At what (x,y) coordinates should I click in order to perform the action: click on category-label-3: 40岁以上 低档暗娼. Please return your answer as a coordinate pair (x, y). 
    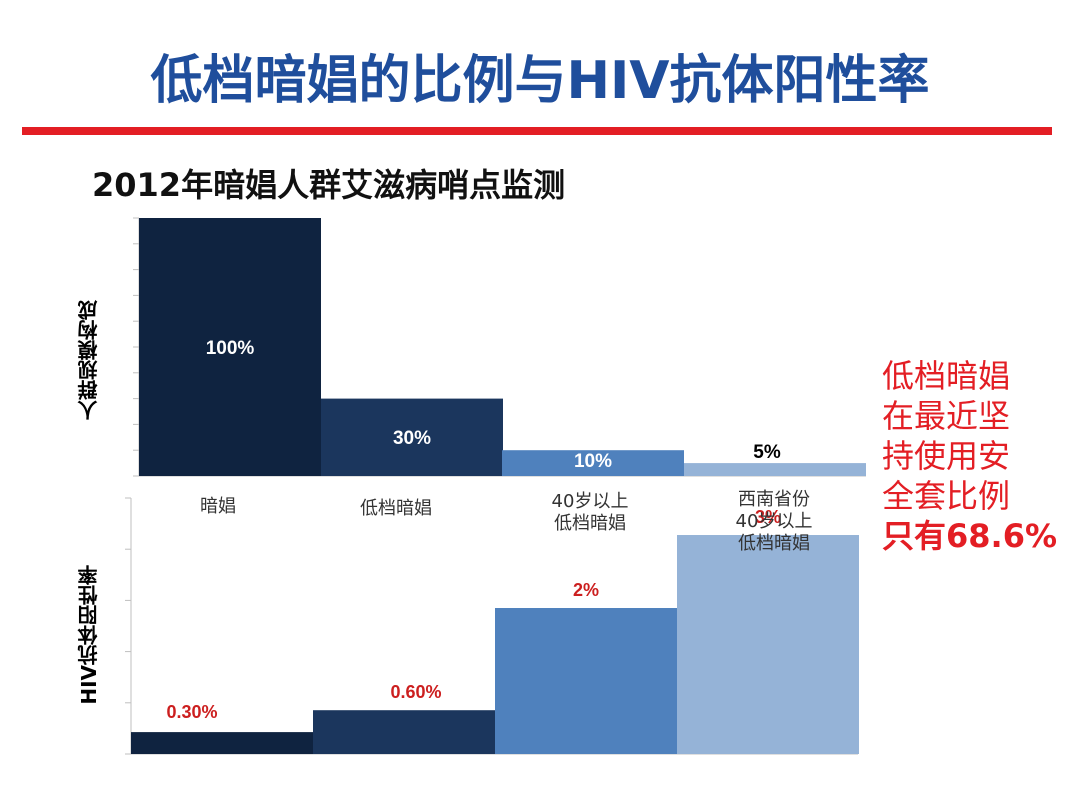
    Looking at the image, I should click on (590, 512).